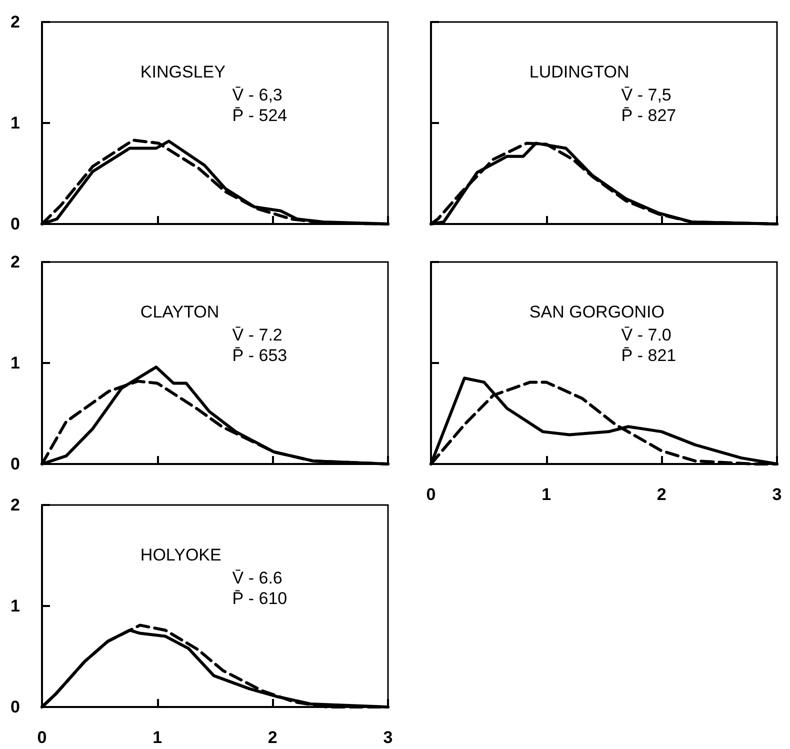  I want to click on annotation: V̄ - 6.6, so click(257, 578).